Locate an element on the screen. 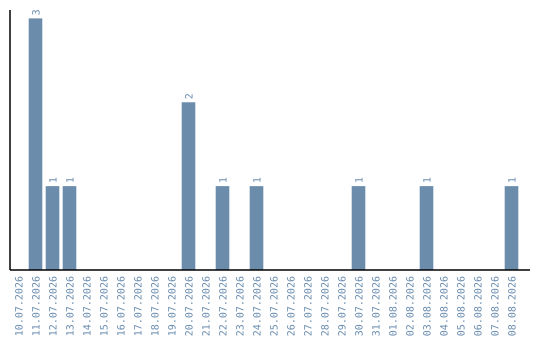 Image resolution: width=540 pixels, height=340 pixels. x-tick-label: 26.07.2026 is located at coordinates (292, 306).